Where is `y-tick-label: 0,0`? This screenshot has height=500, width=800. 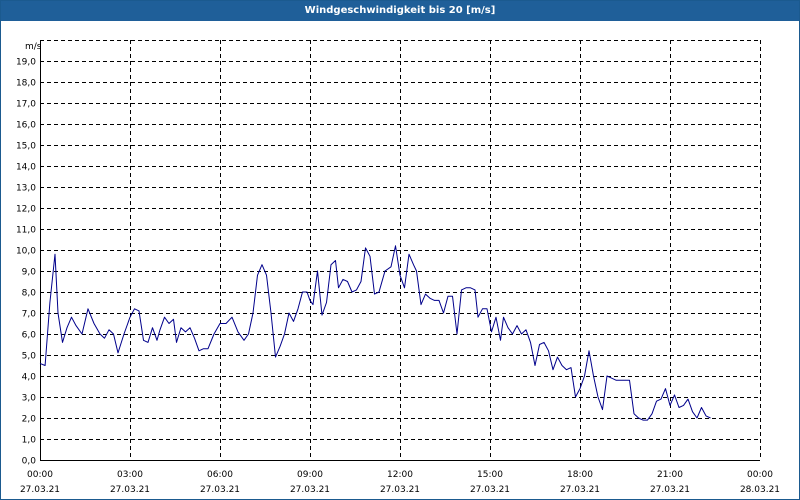
y-tick-label: 0,0 is located at coordinates (29, 462).